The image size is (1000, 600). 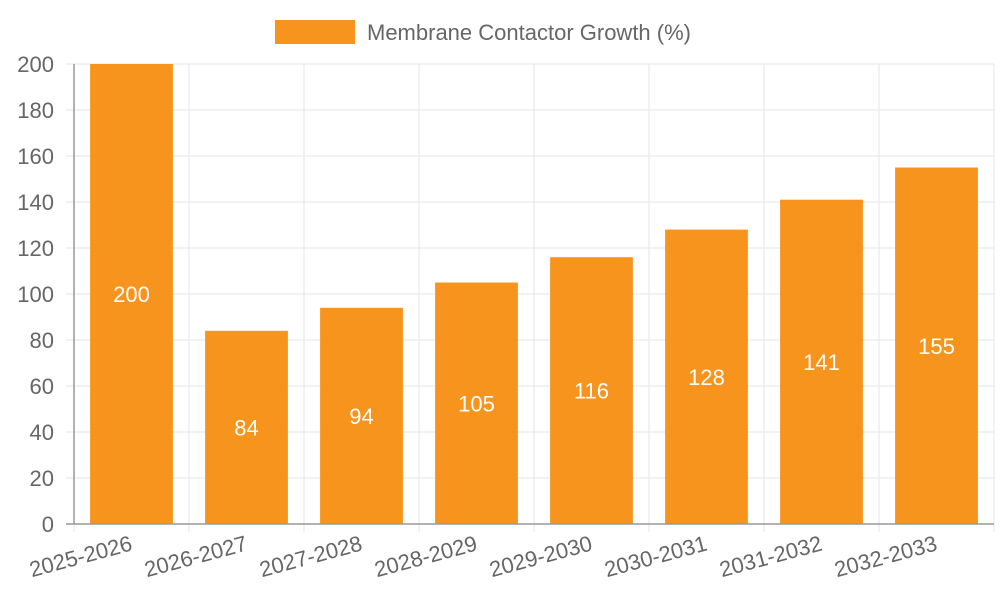 What do you see at coordinates (311, 556) in the screenshot?
I see `x-tick-label: 2027-2028` at bounding box center [311, 556].